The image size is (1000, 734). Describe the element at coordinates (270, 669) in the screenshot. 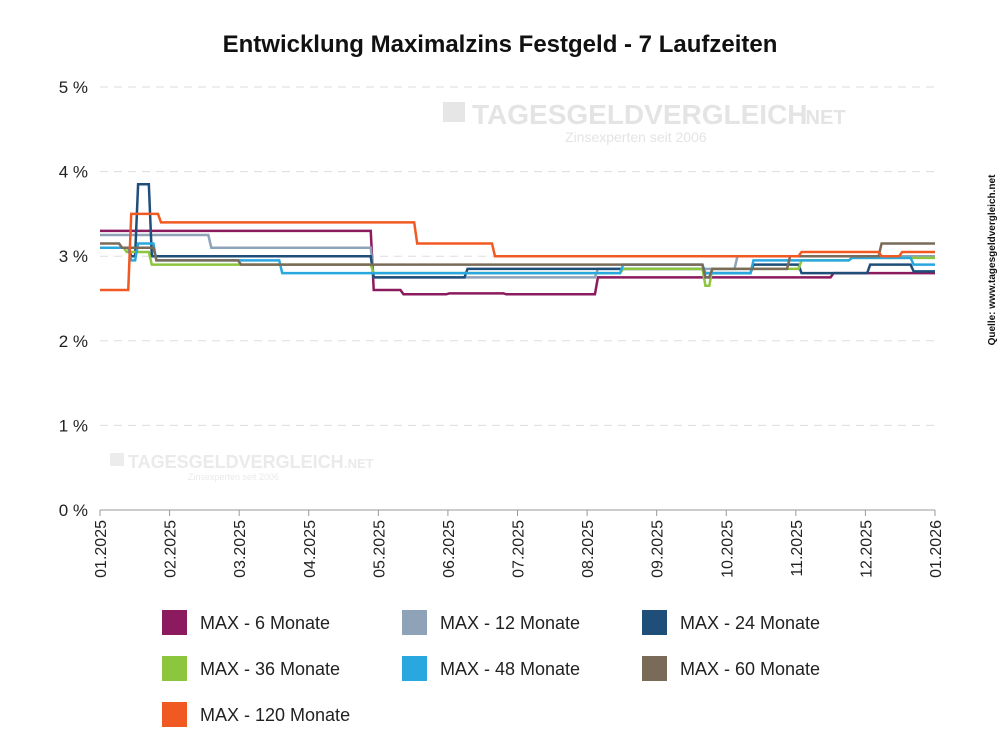

I see `legend-label: MAX - 36 Monate` at that location.